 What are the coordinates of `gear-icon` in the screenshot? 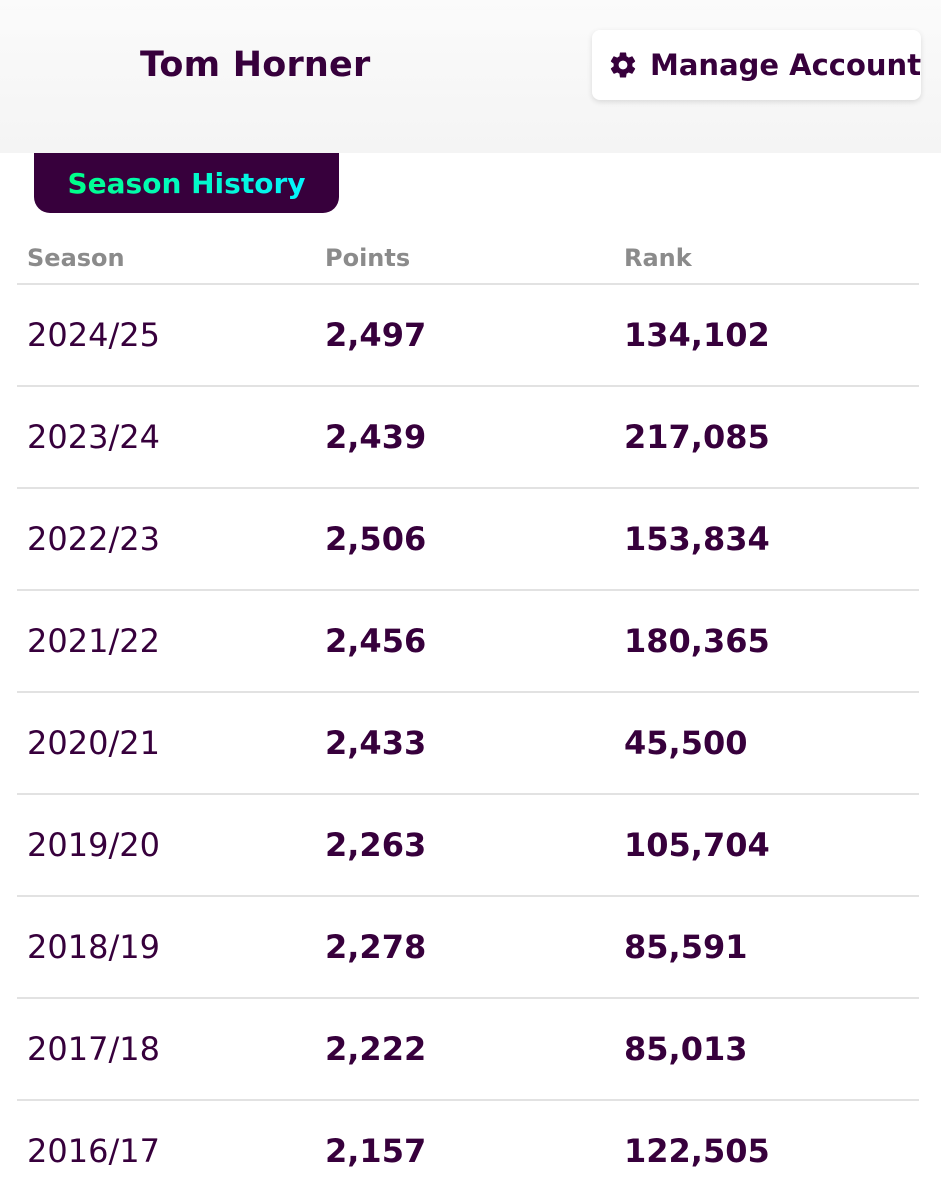 It's located at (623, 65).